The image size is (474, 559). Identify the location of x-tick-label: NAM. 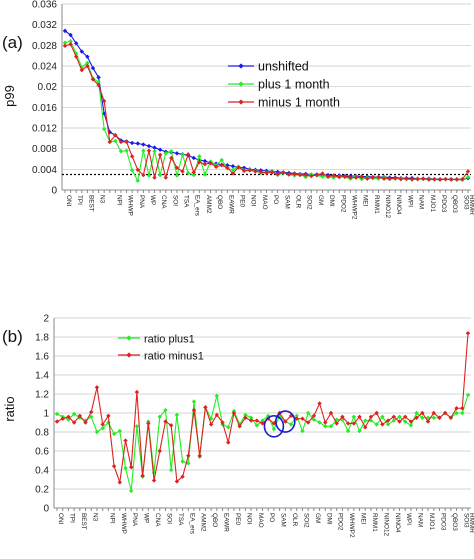
(421, 202).